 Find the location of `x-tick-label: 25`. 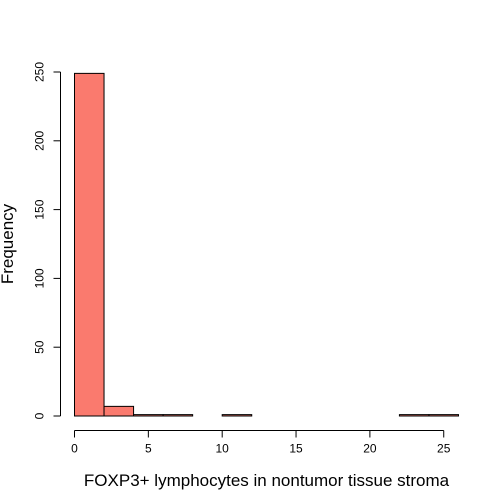

x-tick-label: 25 is located at coordinates (444, 449).